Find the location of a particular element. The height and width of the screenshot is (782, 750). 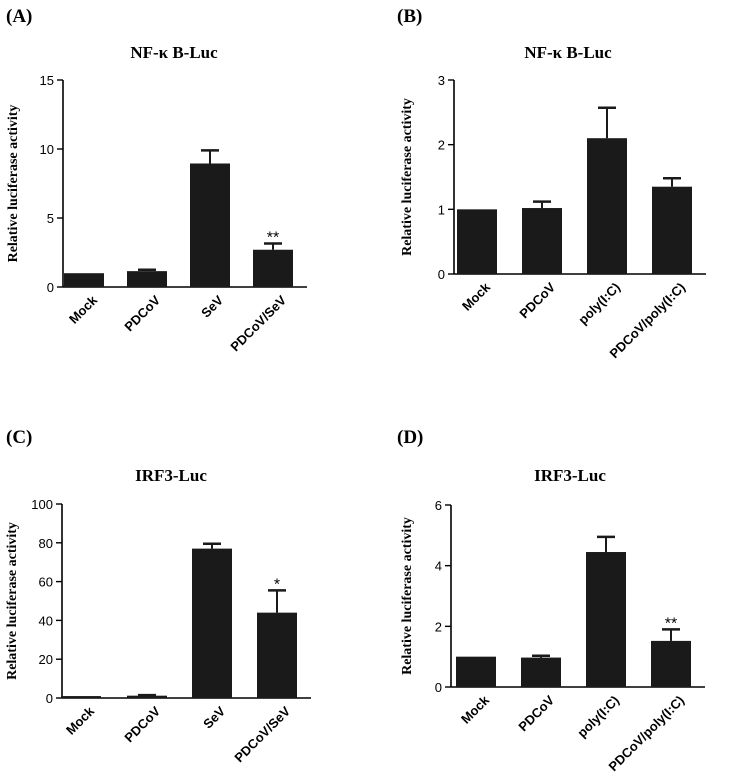

panel-label: (C) is located at coordinates (19, 437).